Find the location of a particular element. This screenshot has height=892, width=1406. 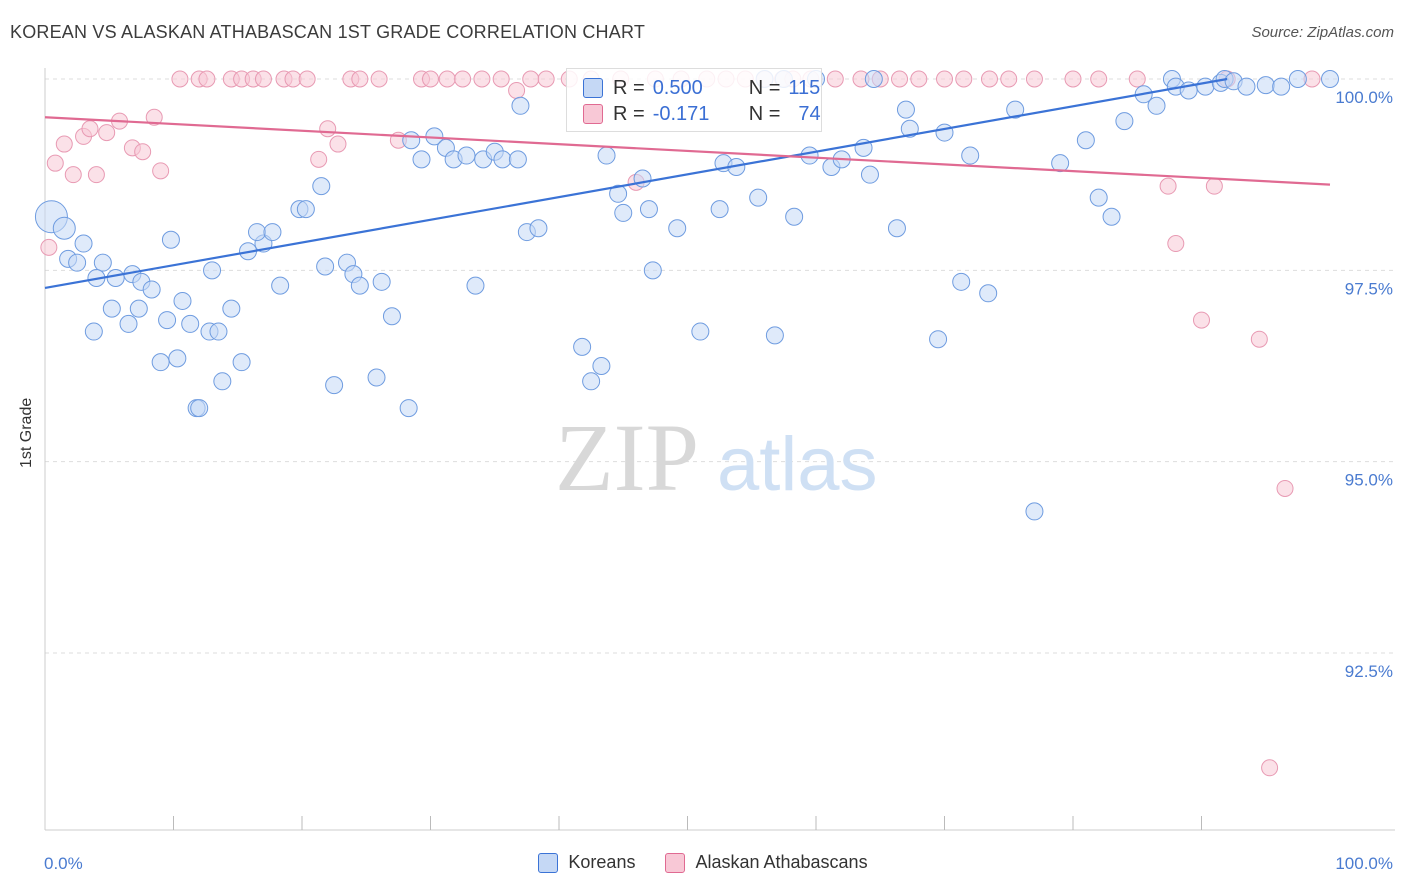

legend-n-value: 74 is located at coordinates (809, 113).